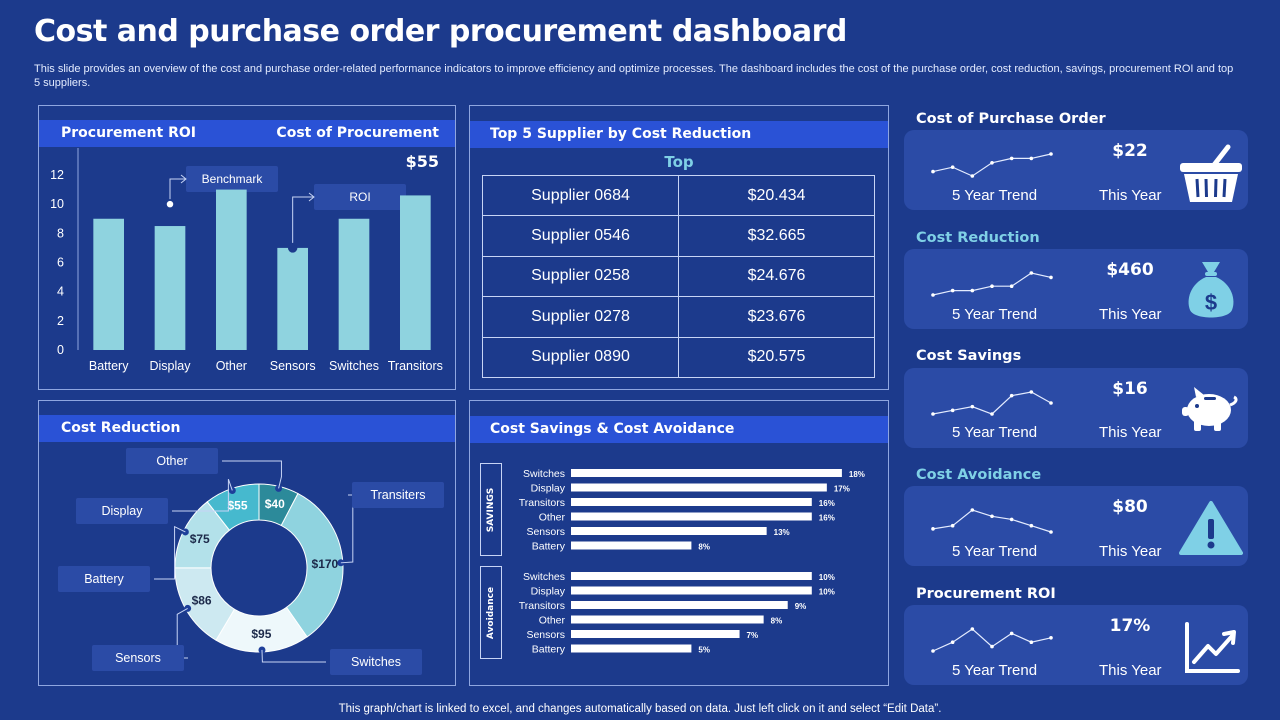 The height and width of the screenshot is (720, 1280). I want to click on cost-savings-panel: Cost Savings & Cost Avoidance, so click(679, 543).